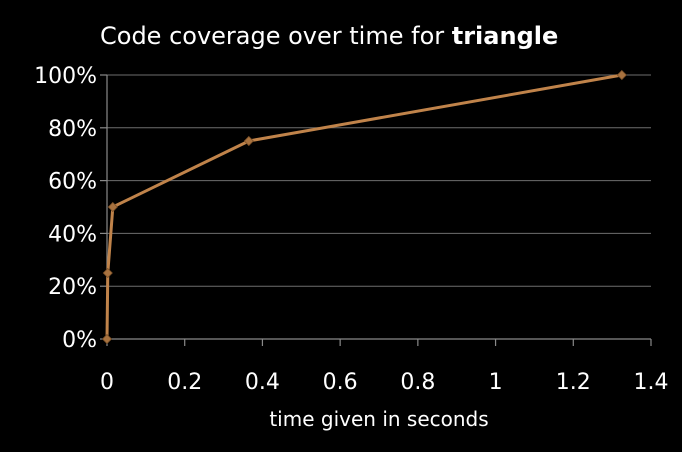  What do you see at coordinates (184, 382) in the screenshot?
I see `x-tick-label-1: 0.2` at bounding box center [184, 382].